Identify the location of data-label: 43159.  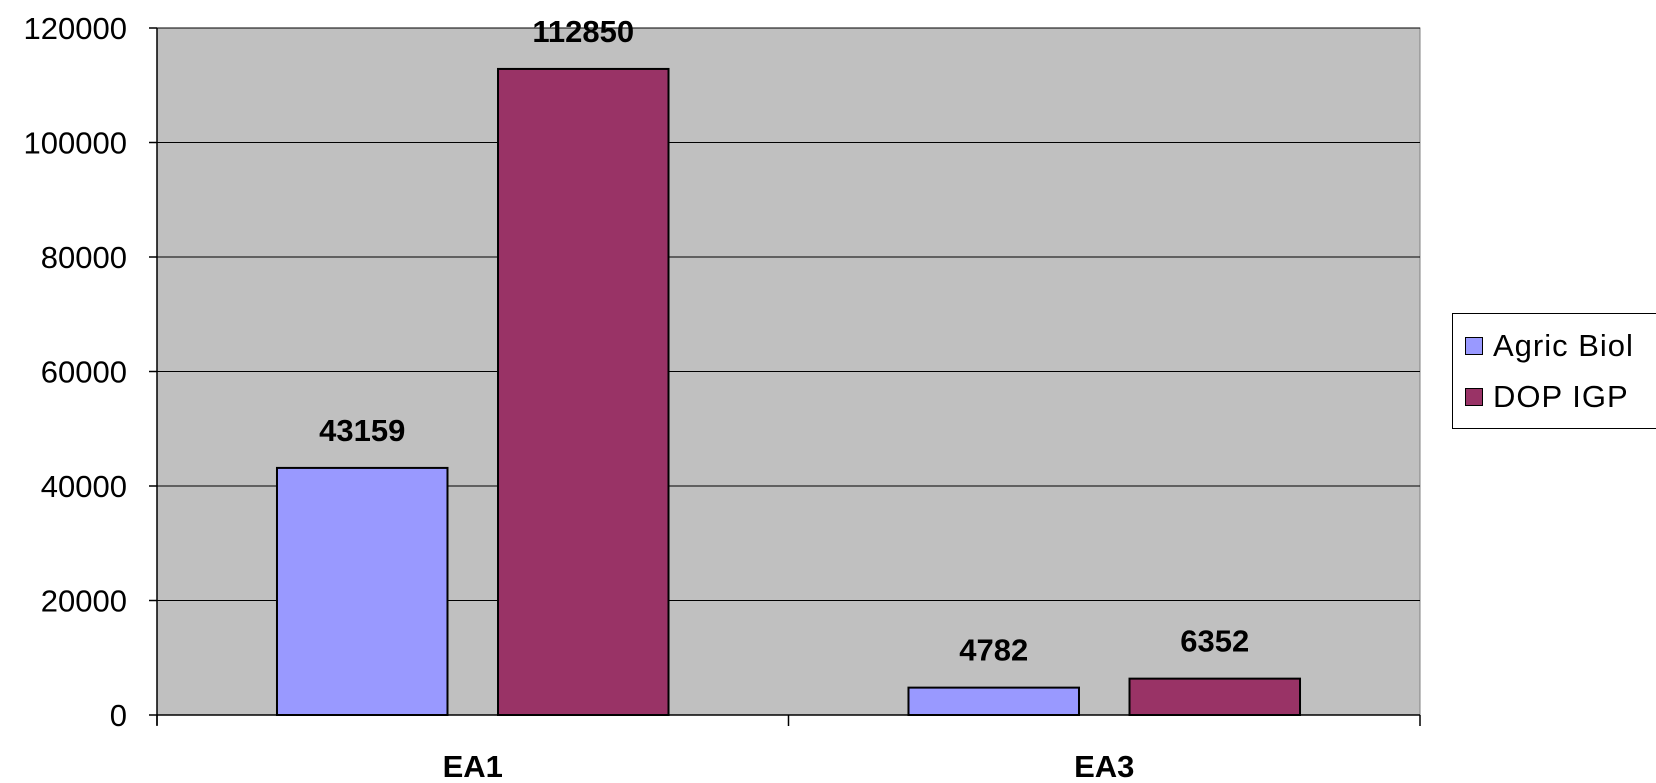
(362, 430).